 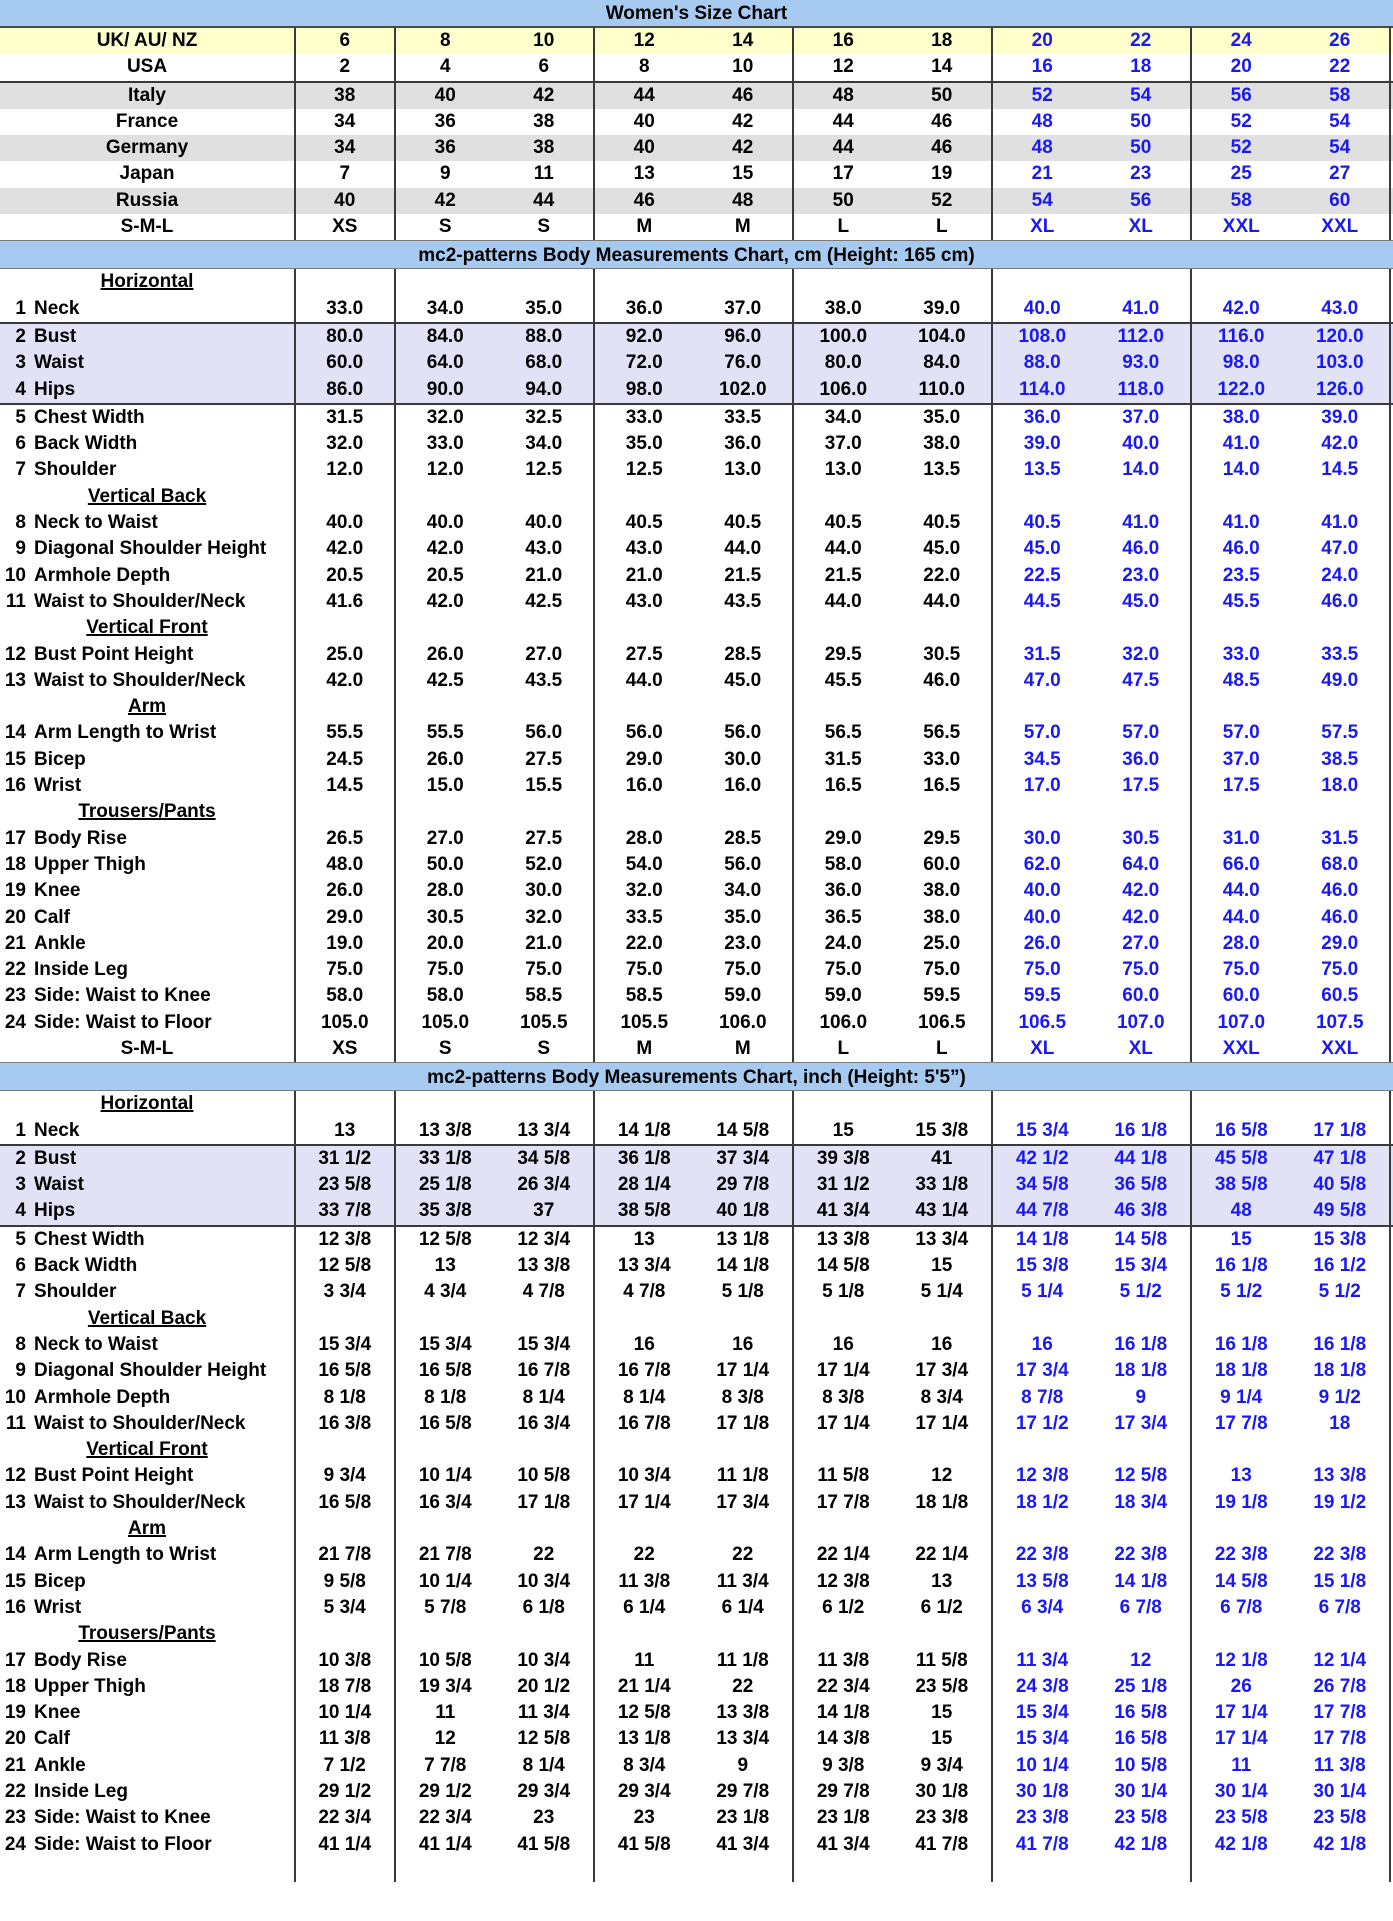 What do you see at coordinates (15, 970) in the screenshot?
I see `row-number: 22` at bounding box center [15, 970].